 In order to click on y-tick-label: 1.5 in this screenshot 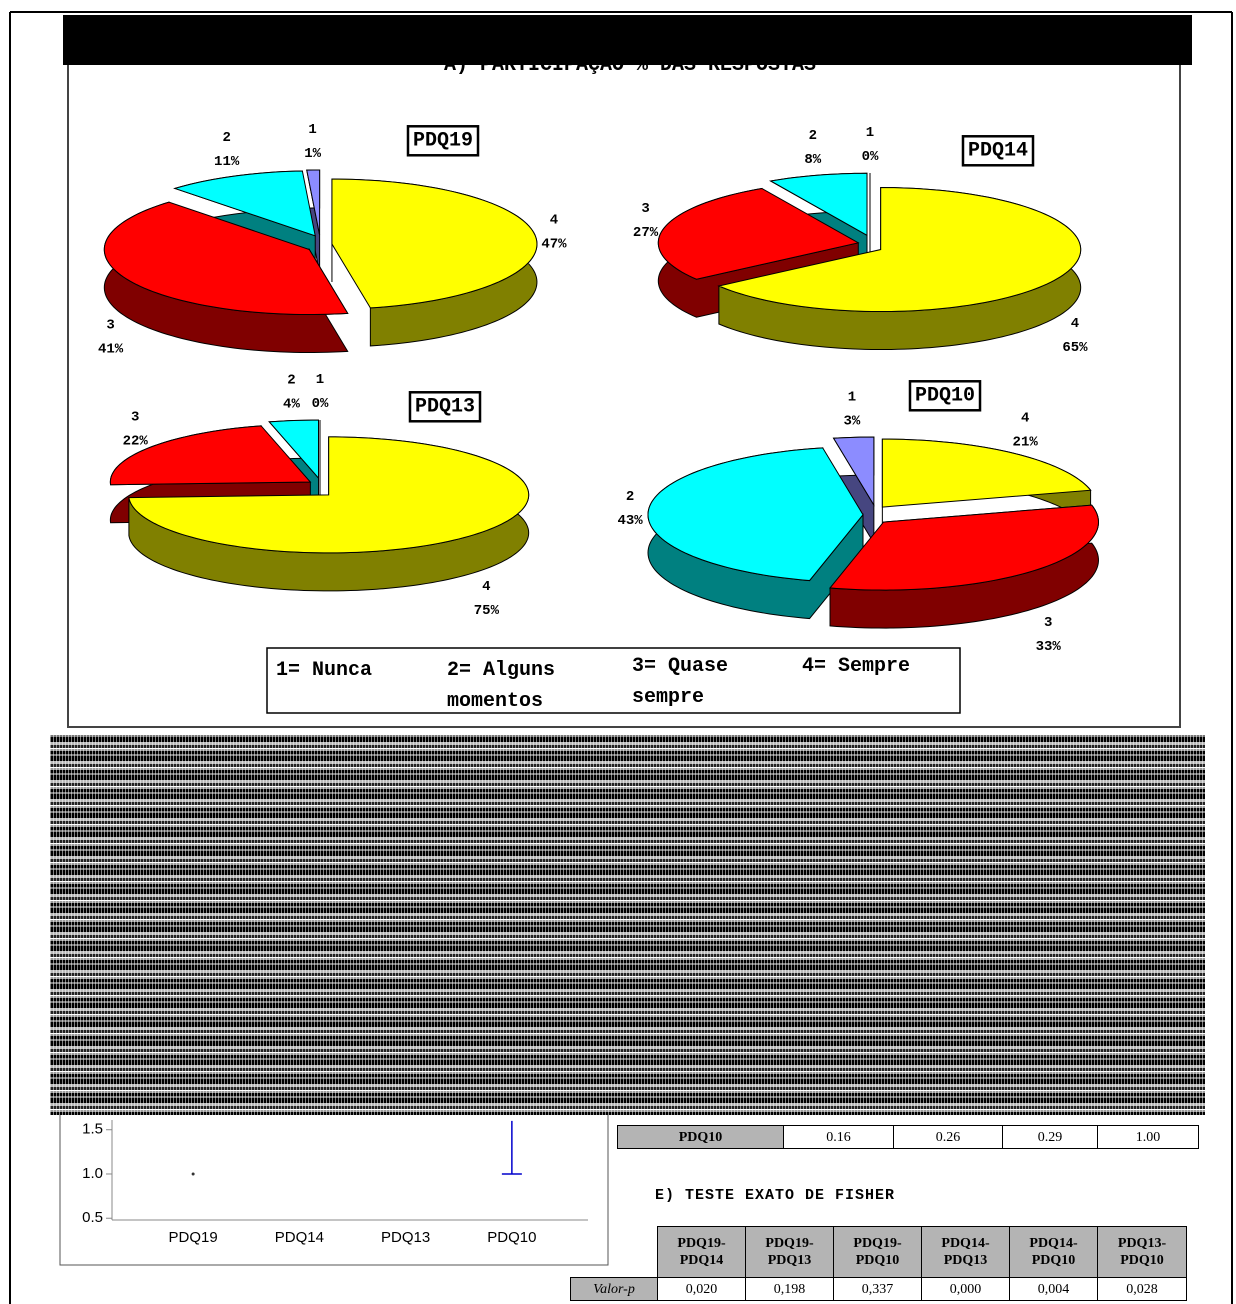, I will do `click(92, 1129)`.